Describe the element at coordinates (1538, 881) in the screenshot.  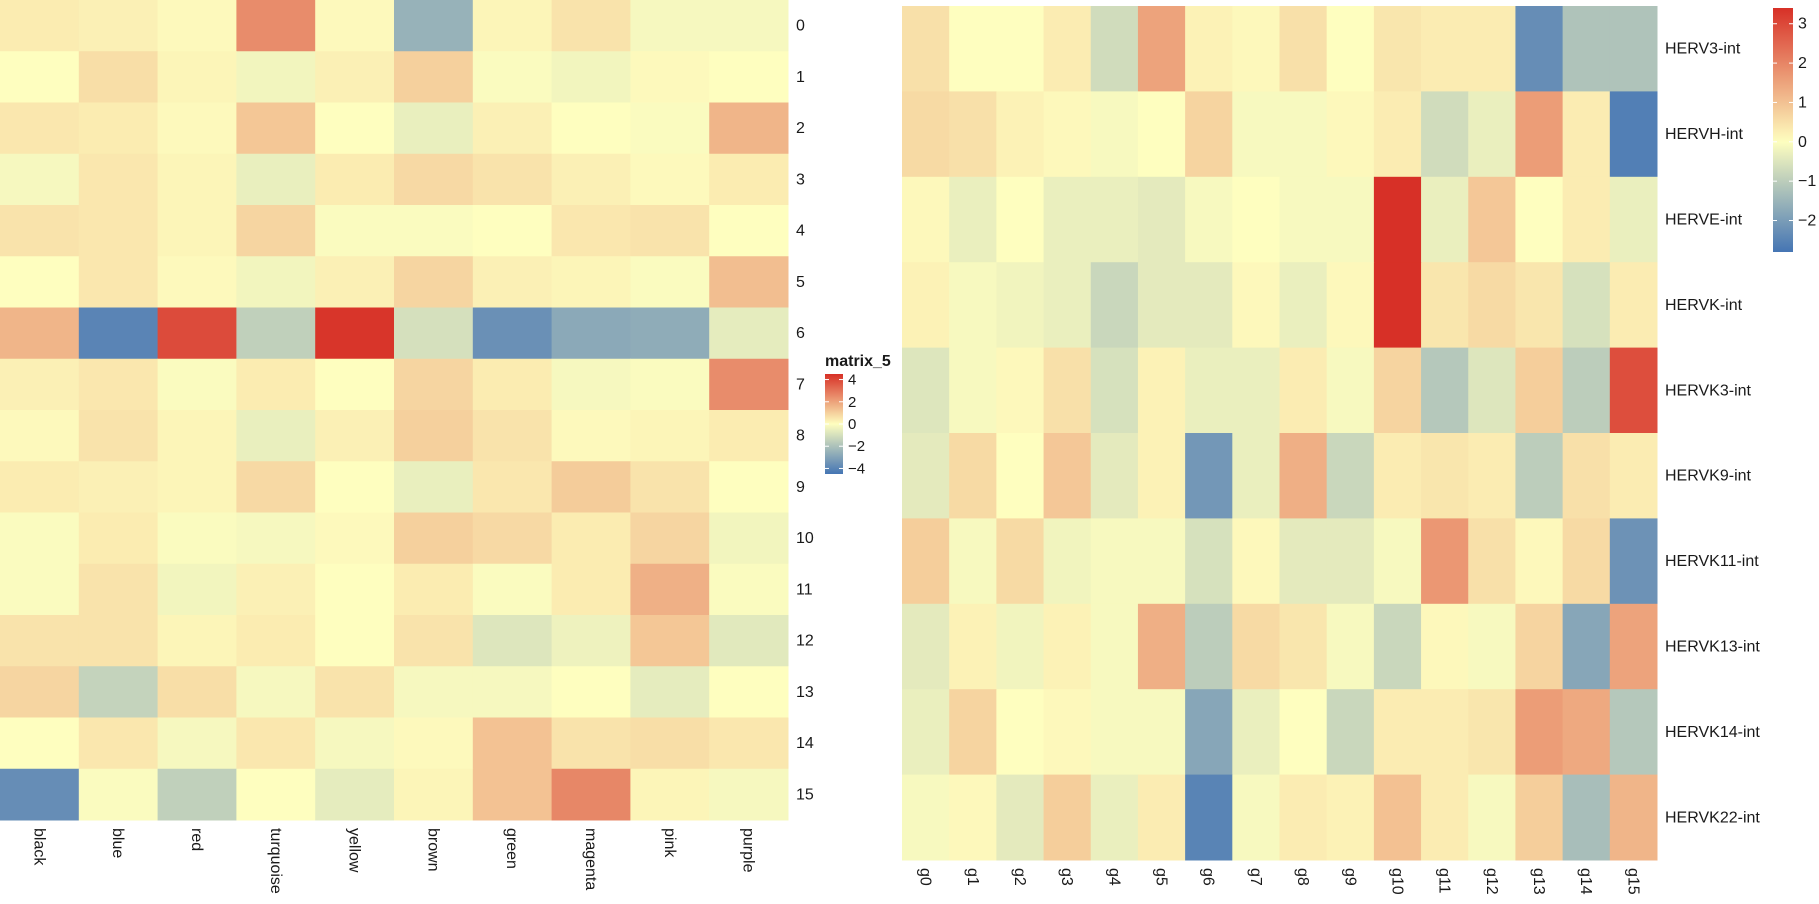
I see `column-label: g13` at that location.